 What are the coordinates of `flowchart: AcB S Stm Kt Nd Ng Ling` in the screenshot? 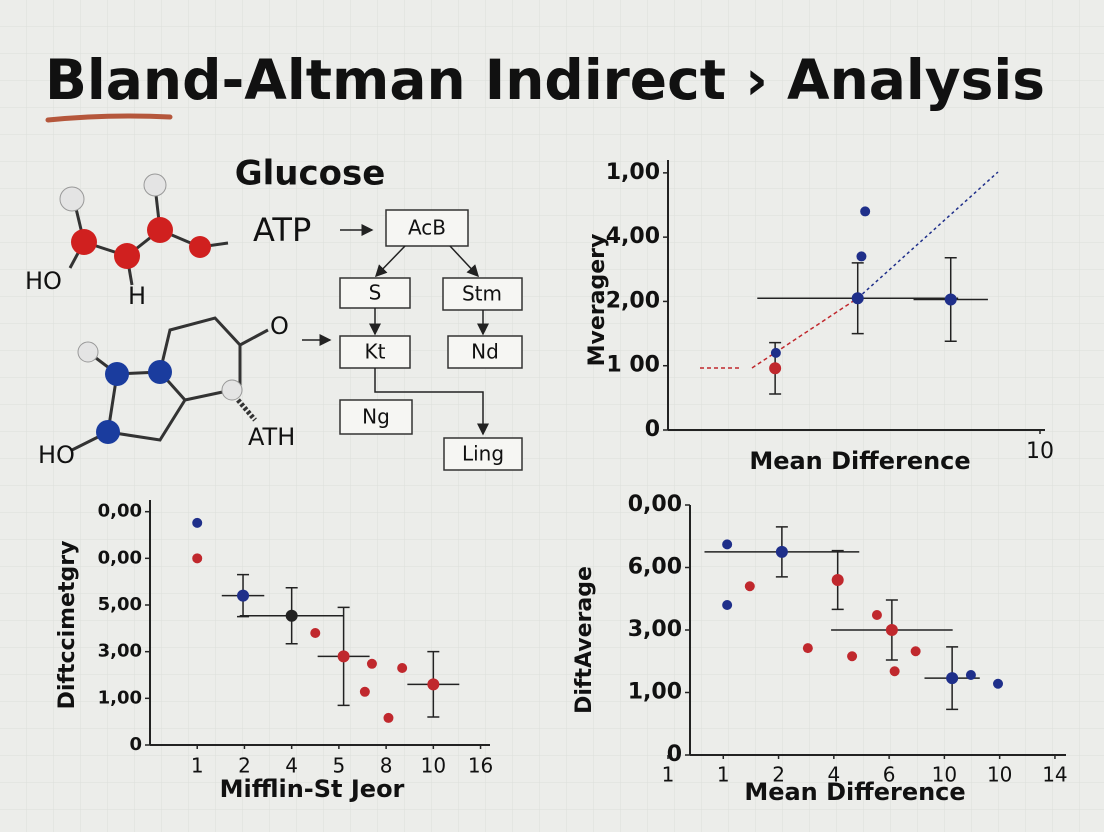 It's located at (431, 340).